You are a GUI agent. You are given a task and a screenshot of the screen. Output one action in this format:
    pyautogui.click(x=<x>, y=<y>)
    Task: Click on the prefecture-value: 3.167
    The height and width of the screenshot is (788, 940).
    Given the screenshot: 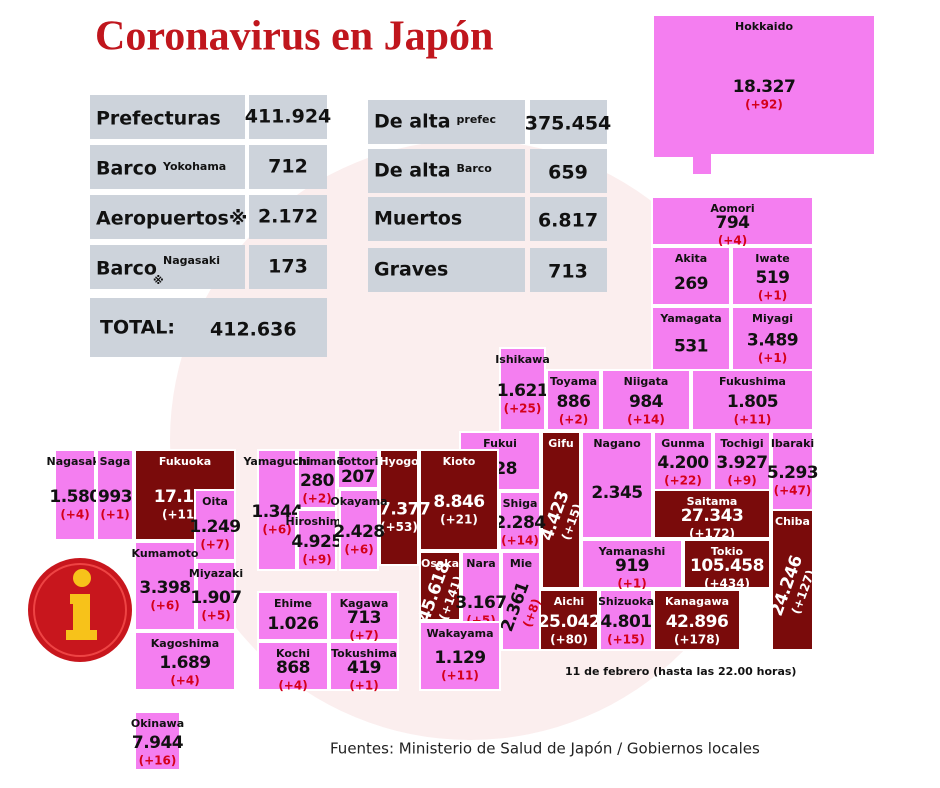 What is the action you would take?
    pyautogui.click(x=480, y=603)
    